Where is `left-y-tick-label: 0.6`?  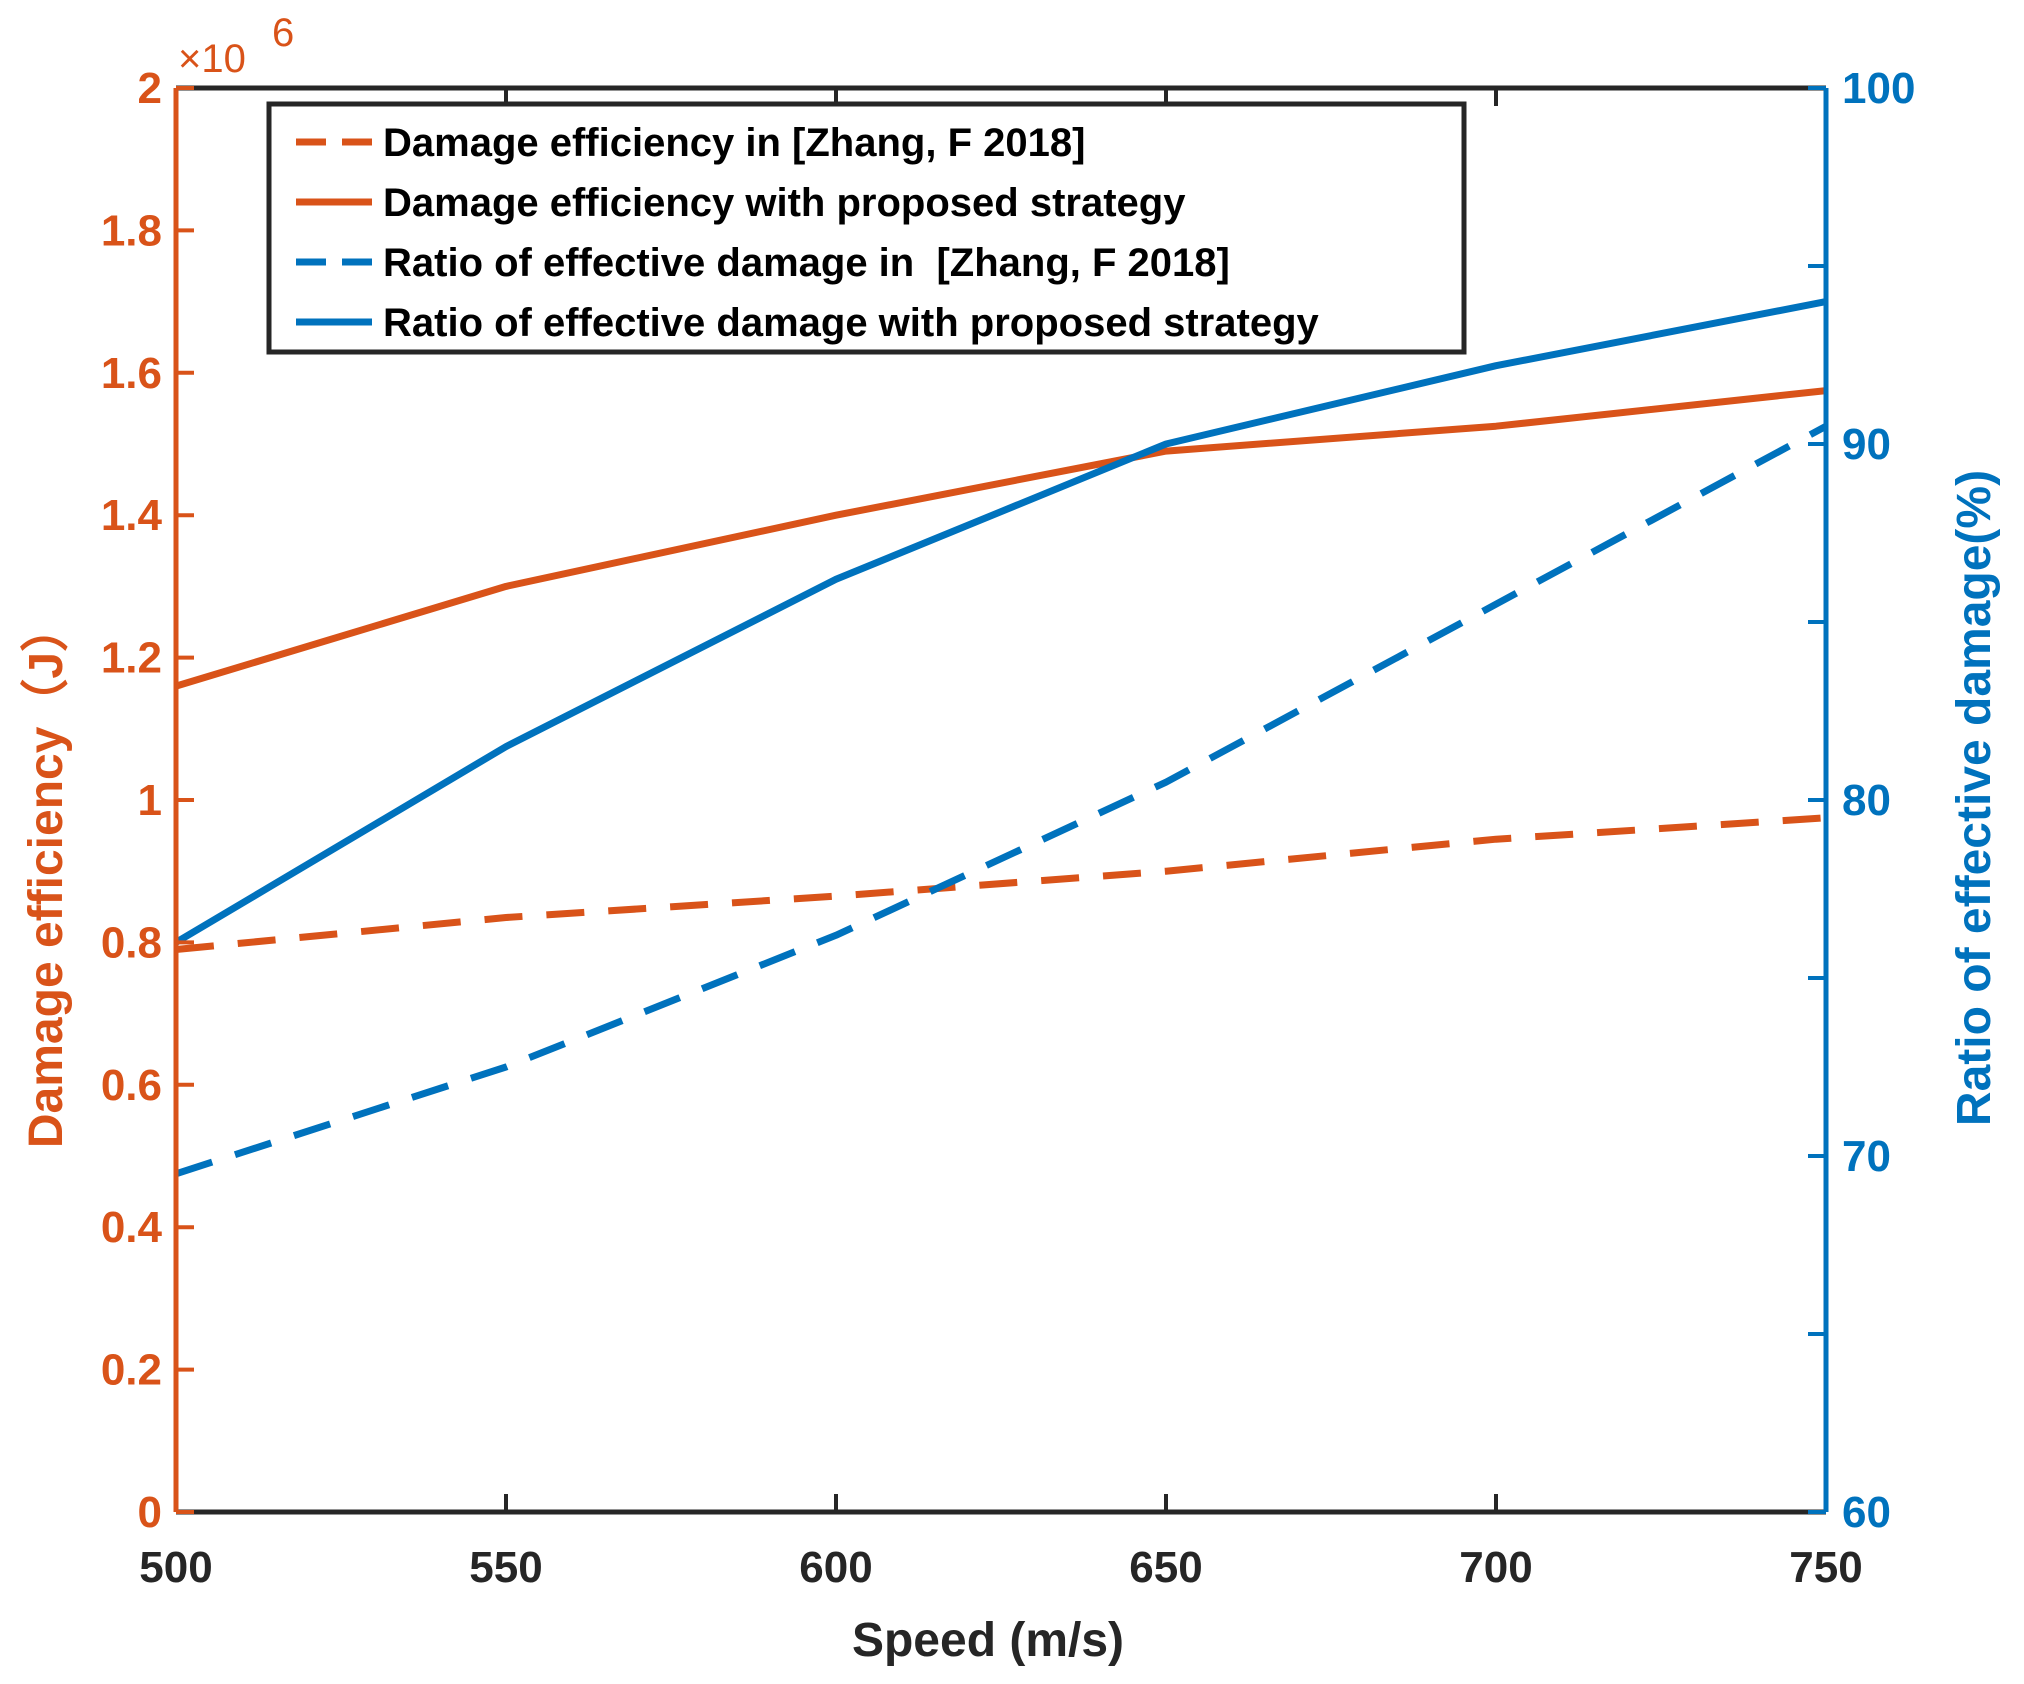
left-y-tick-label: 0.6 is located at coordinates (131, 1085).